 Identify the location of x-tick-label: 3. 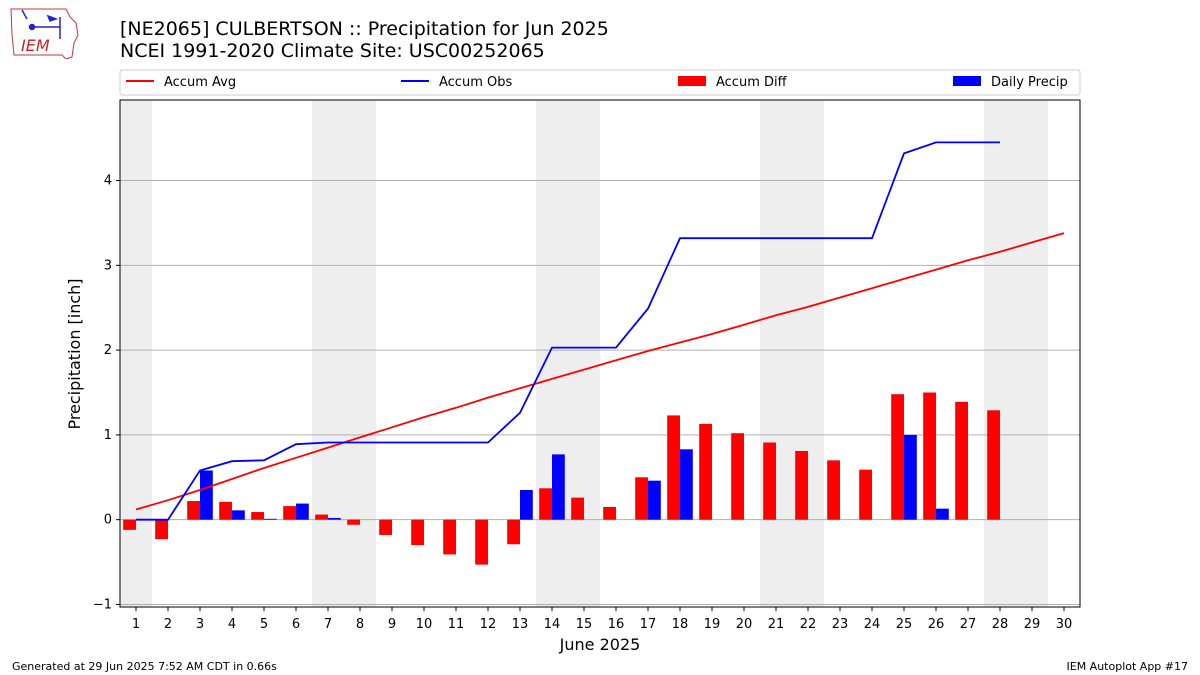
(200, 624).